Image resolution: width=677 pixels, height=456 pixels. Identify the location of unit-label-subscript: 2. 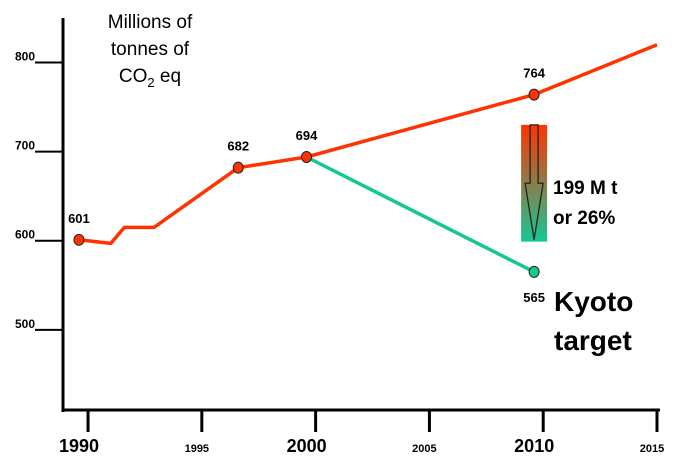
(150, 82).